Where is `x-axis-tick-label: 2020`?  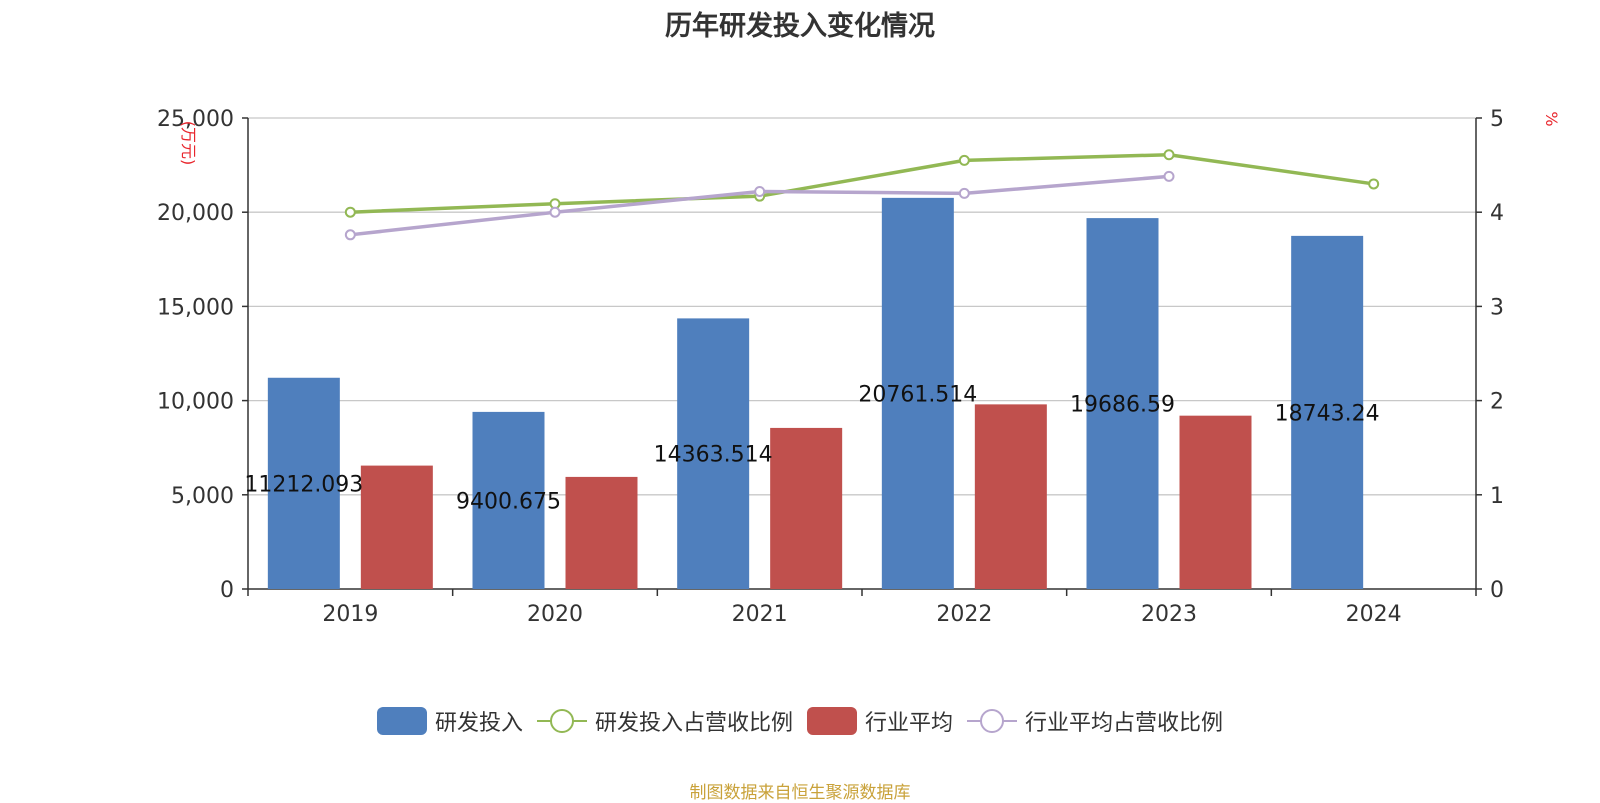
x-axis-tick-label: 2020 is located at coordinates (555, 614).